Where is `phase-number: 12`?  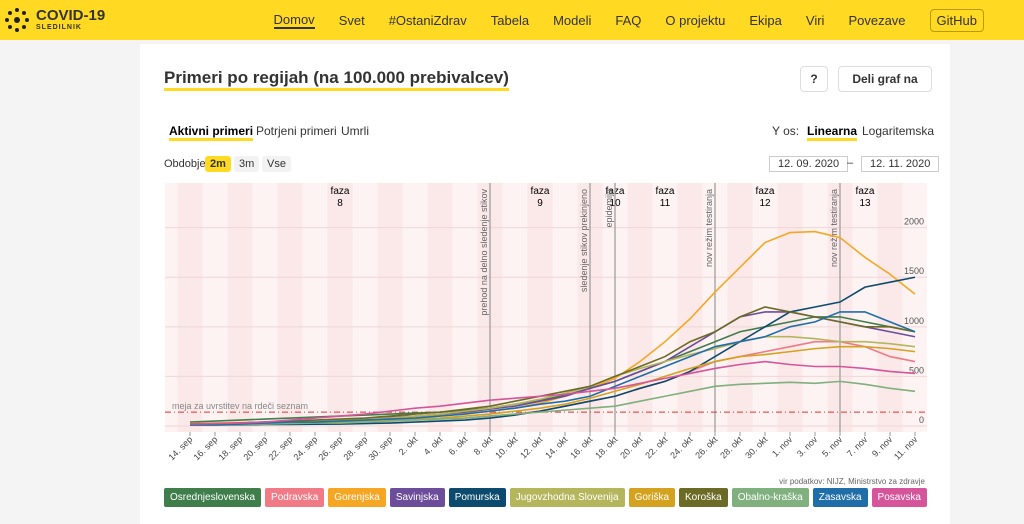
phase-number: 12 is located at coordinates (765, 203).